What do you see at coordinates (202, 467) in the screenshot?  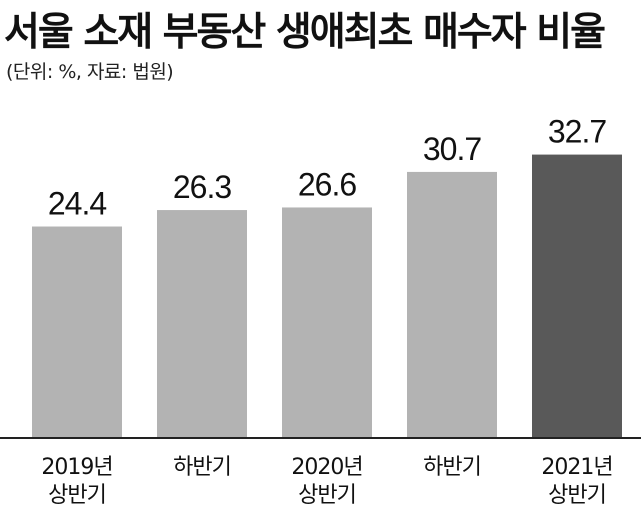 I see `category-label-2-line-1: 하반기` at bounding box center [202, 467].